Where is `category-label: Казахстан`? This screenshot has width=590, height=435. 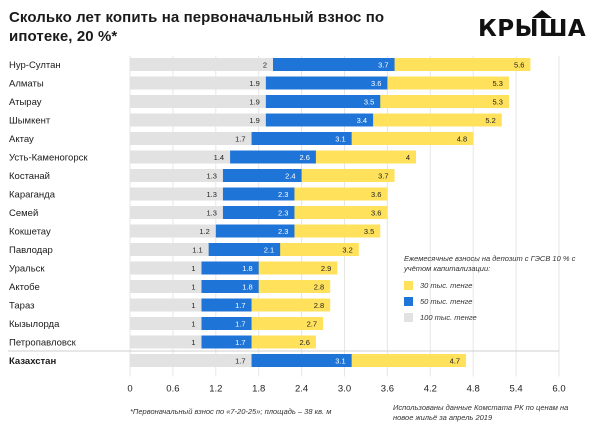 category-label: Казахстан is located at coordinates (32, 361).